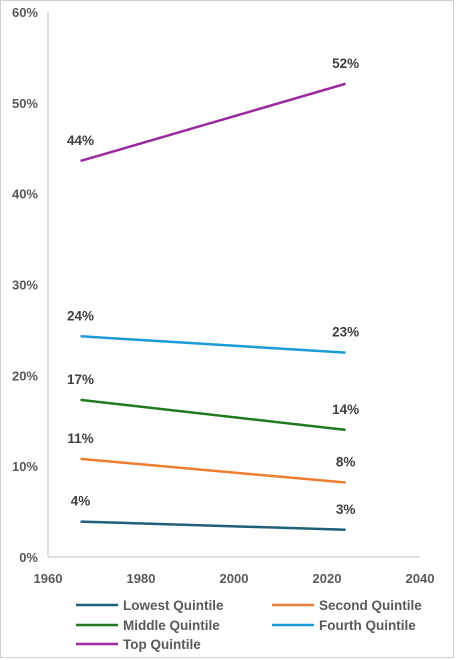 The width and height of the screenshot is (456, 660). Describe the element at coordinates (80, 438) in the screenshot. I see `data-label: 11%` at that location.